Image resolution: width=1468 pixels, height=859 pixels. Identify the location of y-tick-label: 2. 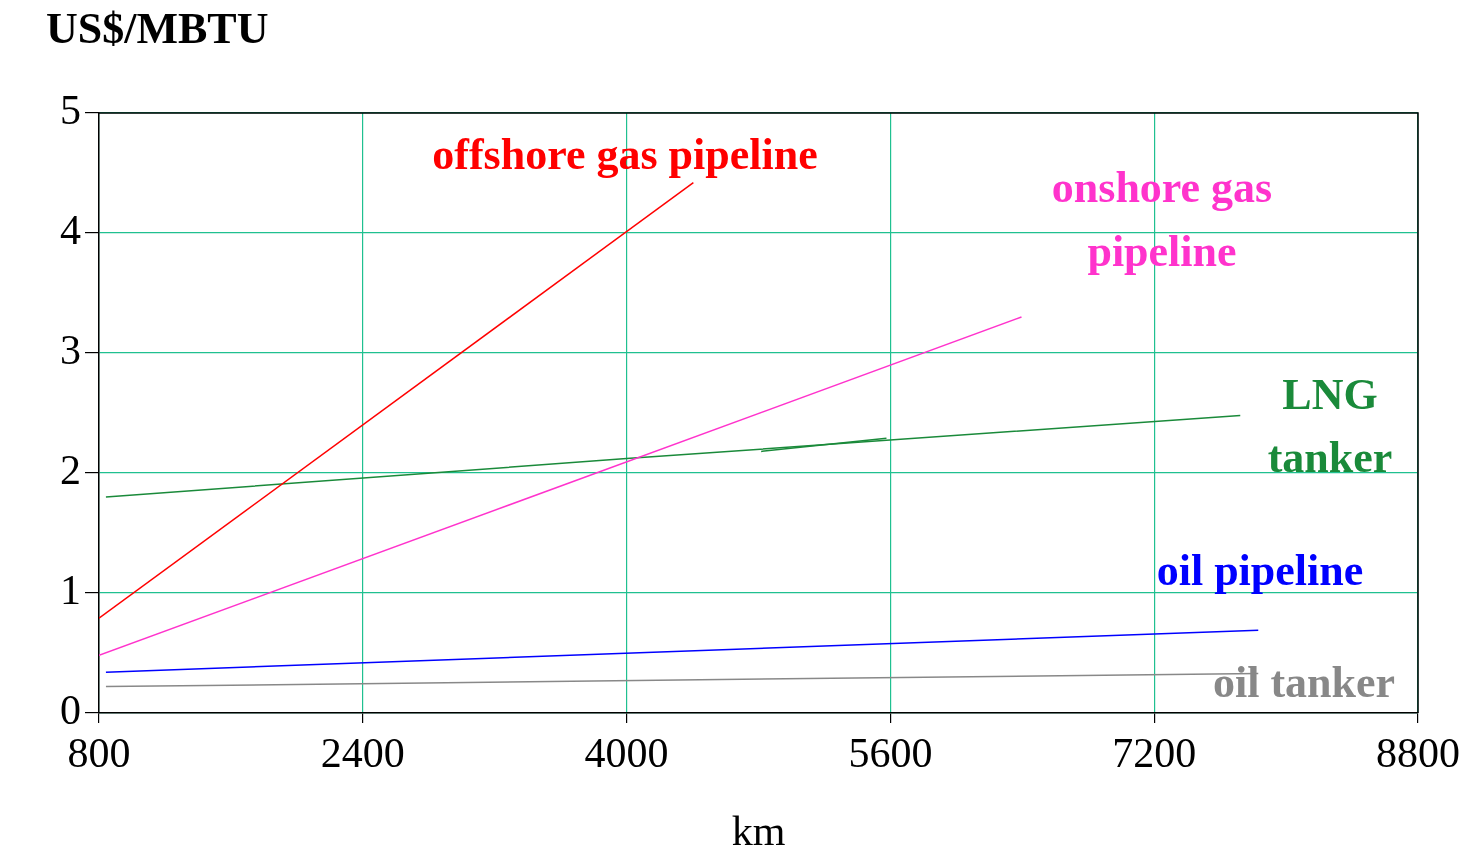
(70, 470).